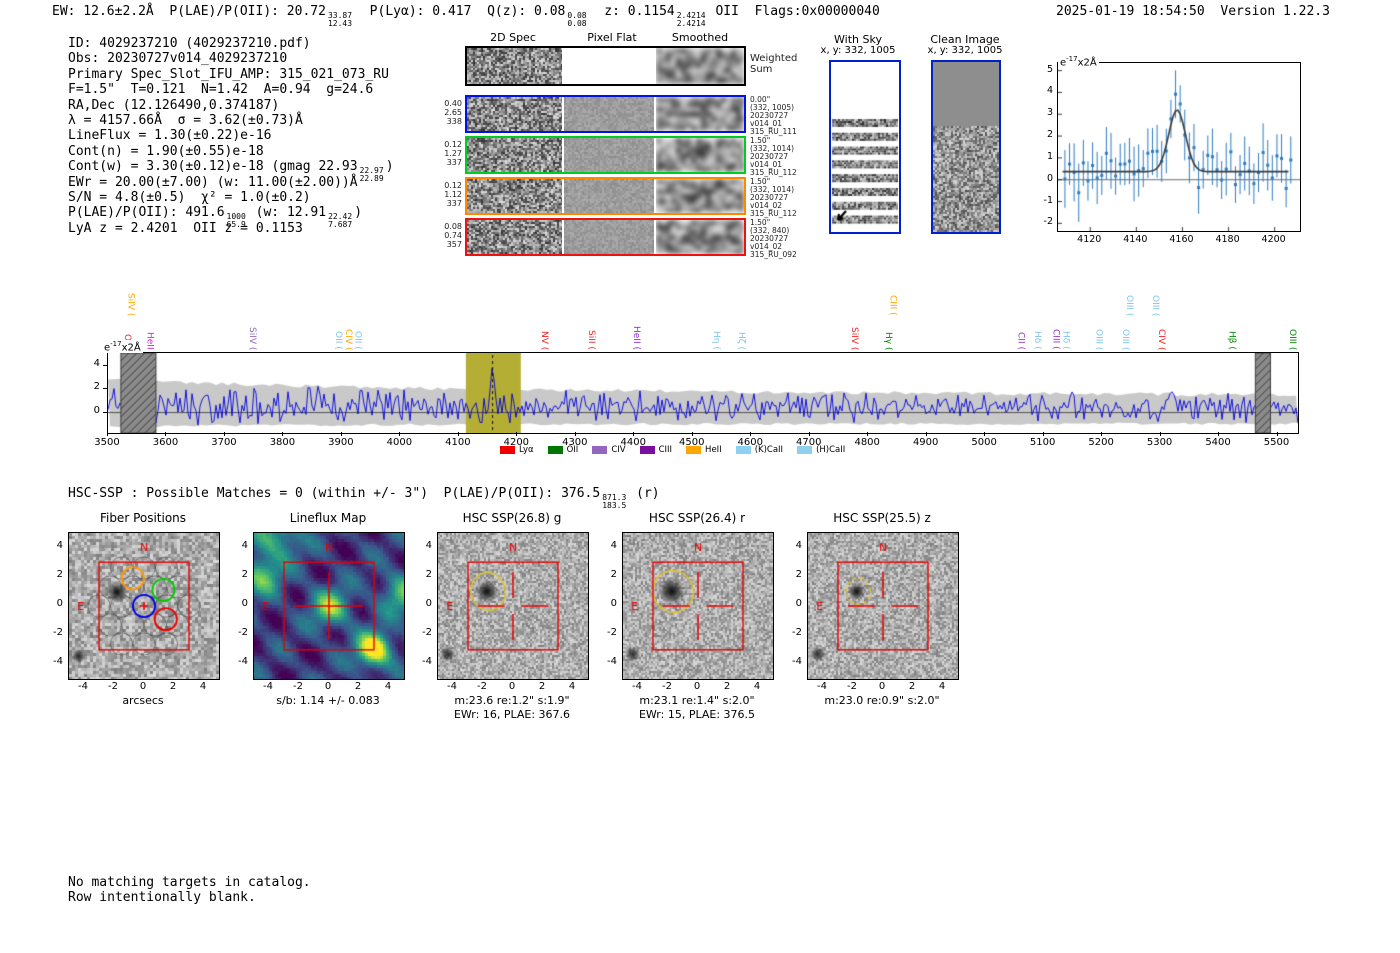 This screenshot has height=953, width=1400. I want to click on spec2d-row1-pixelflat-image, so click(609, 114).